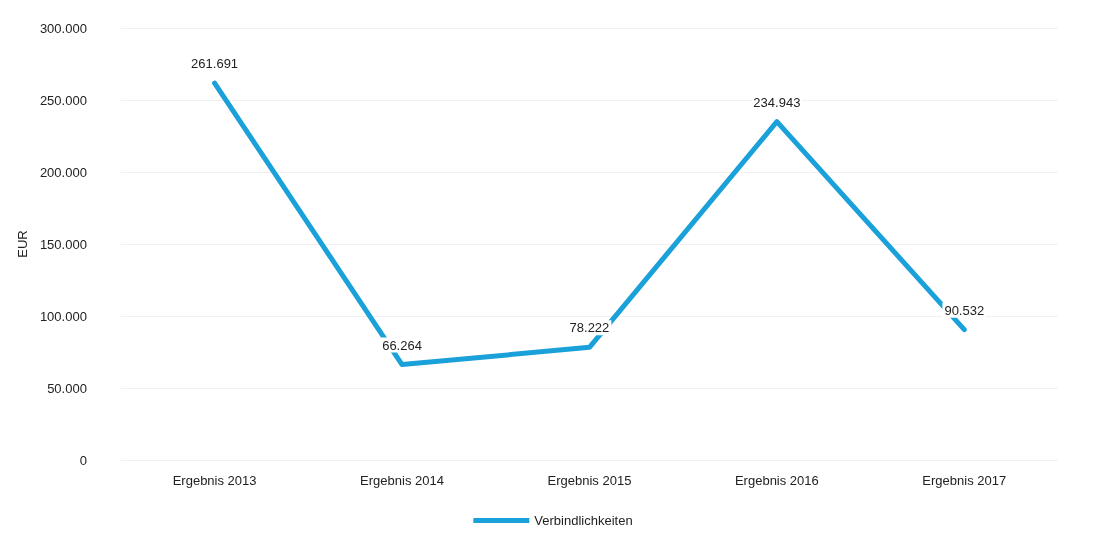 The height and width of the screenshot is (544, 1106). Describe the element at coordinates (589, 480) in the screenshot. I see `x-tick-label: Ergebnis 2015` at that location.